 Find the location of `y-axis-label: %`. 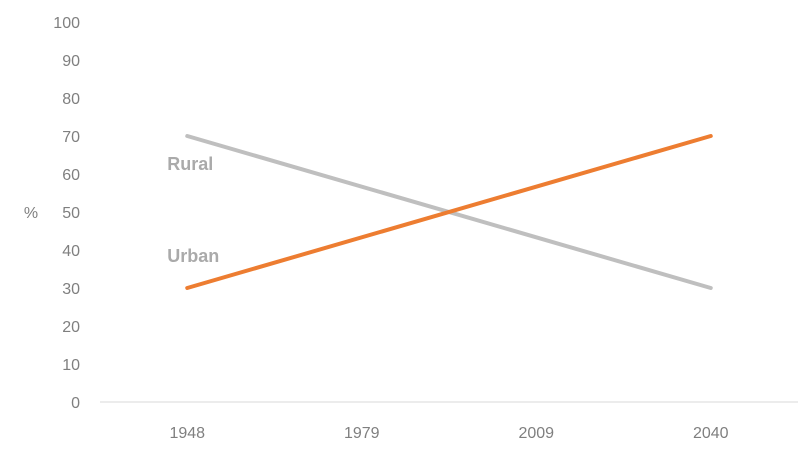

y-axis-label: % is located at coordinates (31, 213).